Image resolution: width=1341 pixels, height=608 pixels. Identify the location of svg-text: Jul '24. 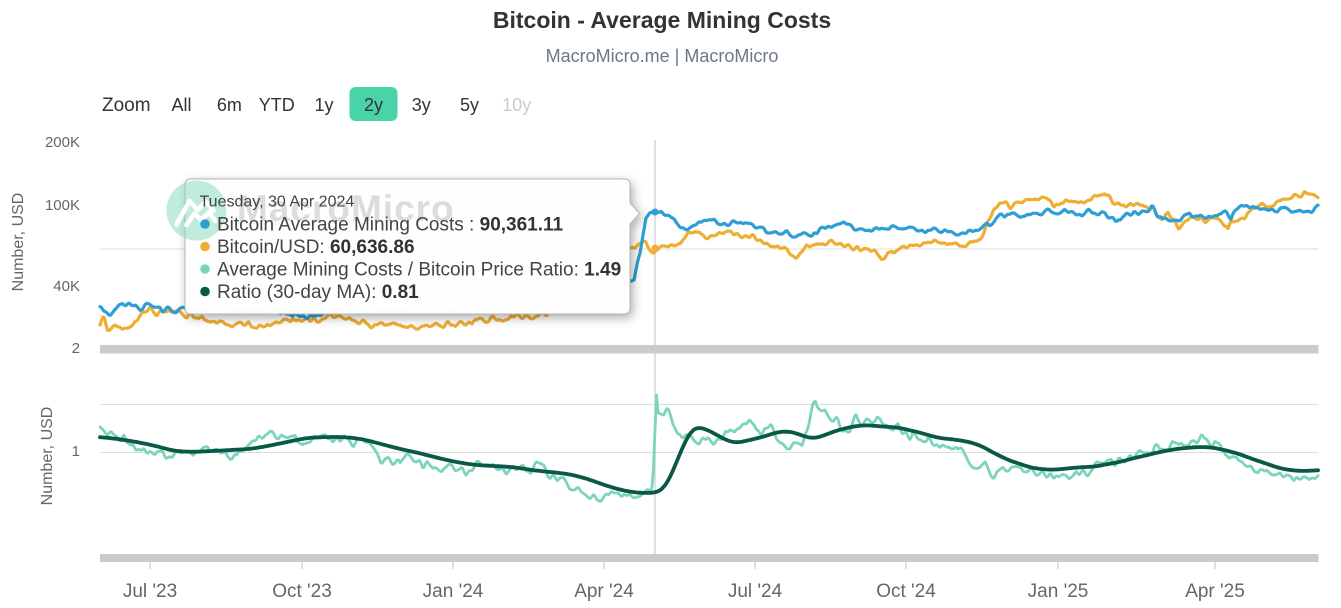
(755, 591).